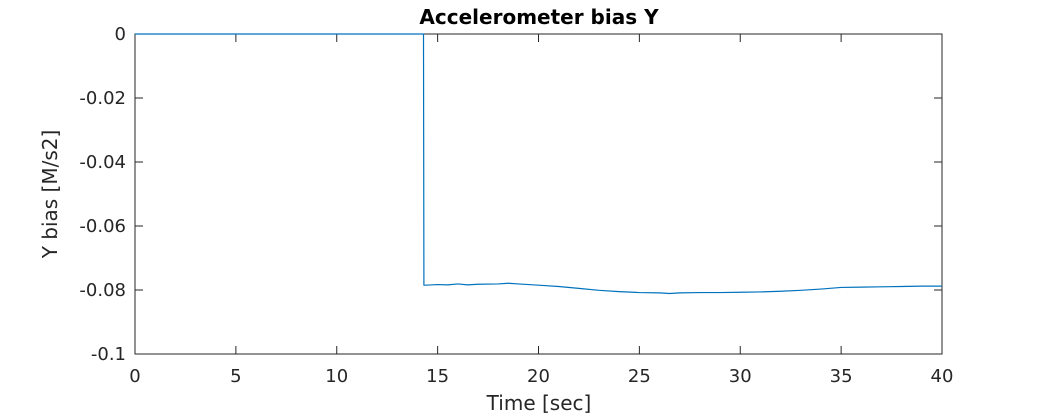 This screenshot has width=1042, height=417. What do you see at coordinates (102, 162) in the screenshot?
I see `y-tick-label: -0.04` at bounding box center [102, 162].